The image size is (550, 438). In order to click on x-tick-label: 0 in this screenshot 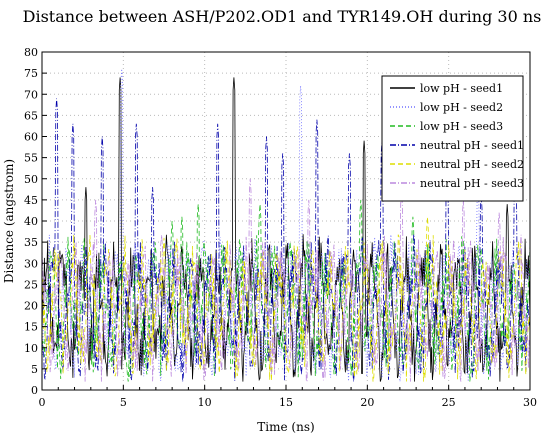, I will do `click(42, 402)`.